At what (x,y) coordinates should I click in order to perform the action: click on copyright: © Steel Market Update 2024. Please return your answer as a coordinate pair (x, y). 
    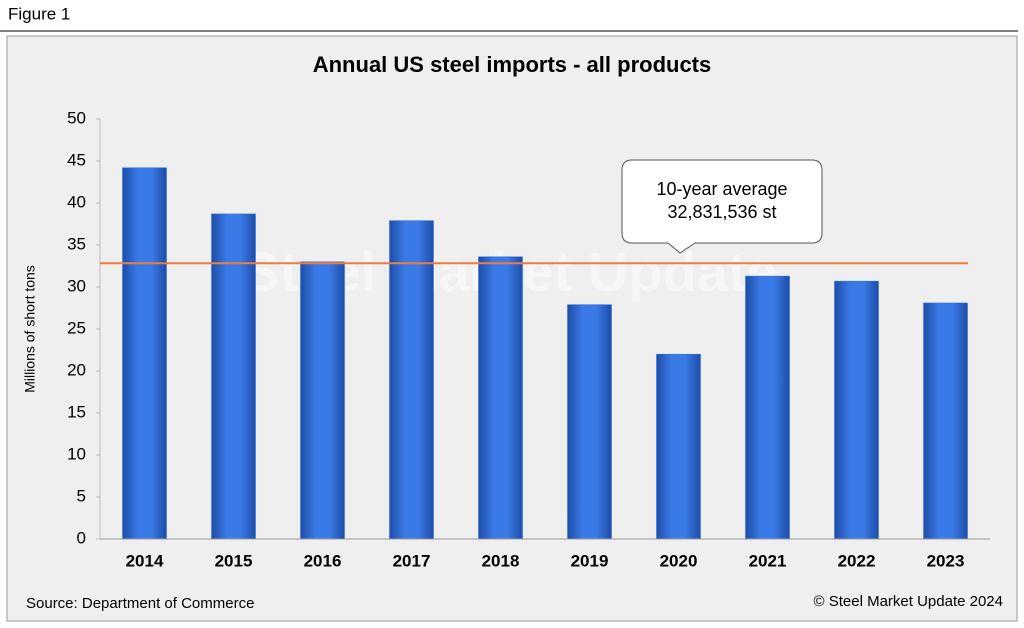
    Looking at the image, I should click on (909, 601).